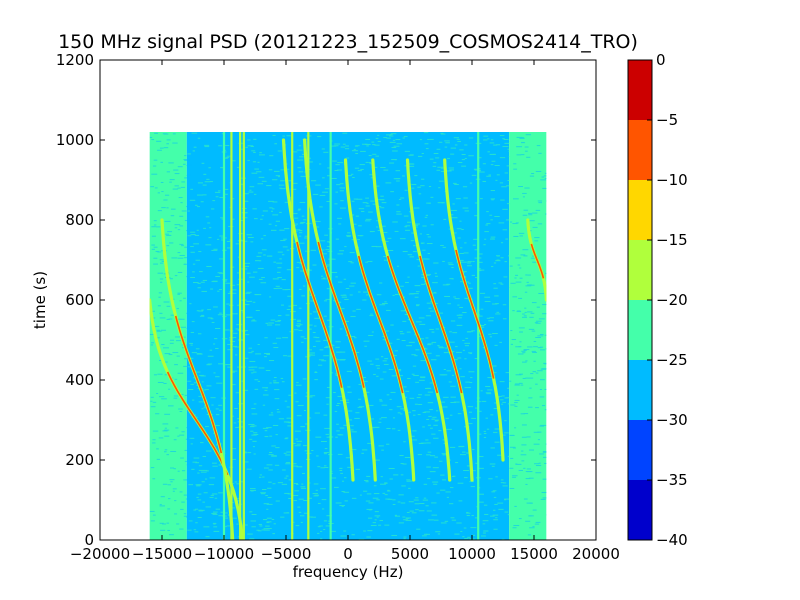 The width and height of the screenshot is (800, 600). Describe the element at coordinates (672, 420) in the screenshot. I see `colorbar-tick-label: −30` at that location.